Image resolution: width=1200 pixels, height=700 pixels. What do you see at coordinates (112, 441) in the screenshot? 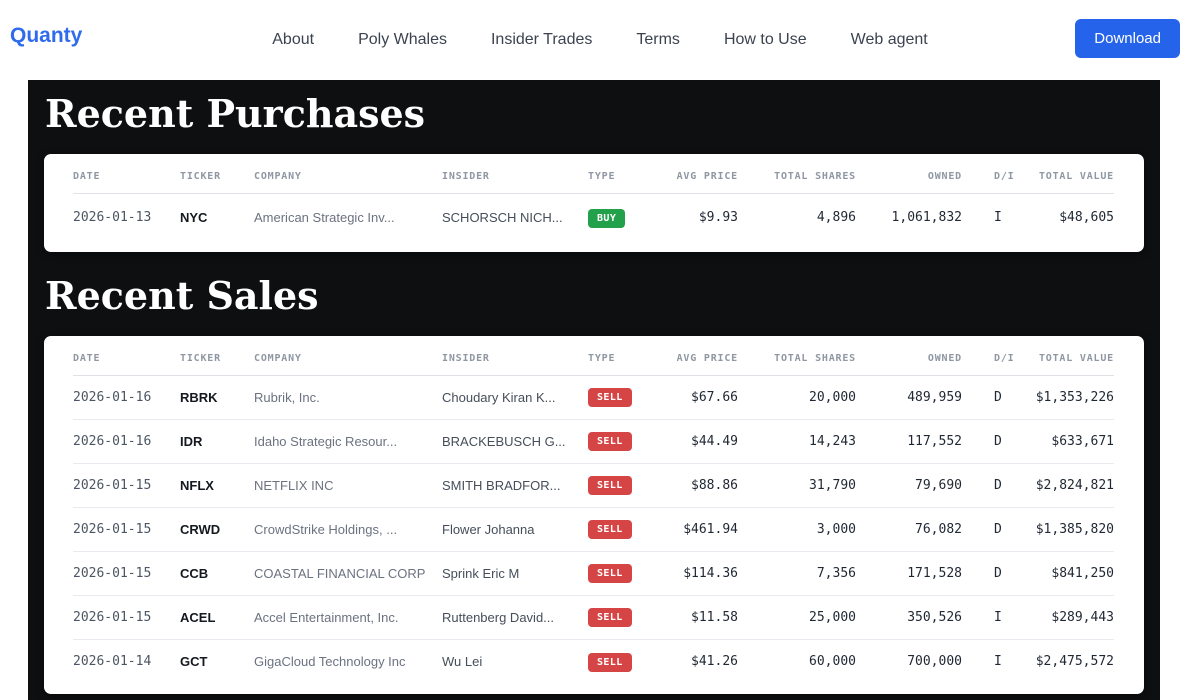
I see `cell-date: 2026-01-16` at bounding box center [112, 441].